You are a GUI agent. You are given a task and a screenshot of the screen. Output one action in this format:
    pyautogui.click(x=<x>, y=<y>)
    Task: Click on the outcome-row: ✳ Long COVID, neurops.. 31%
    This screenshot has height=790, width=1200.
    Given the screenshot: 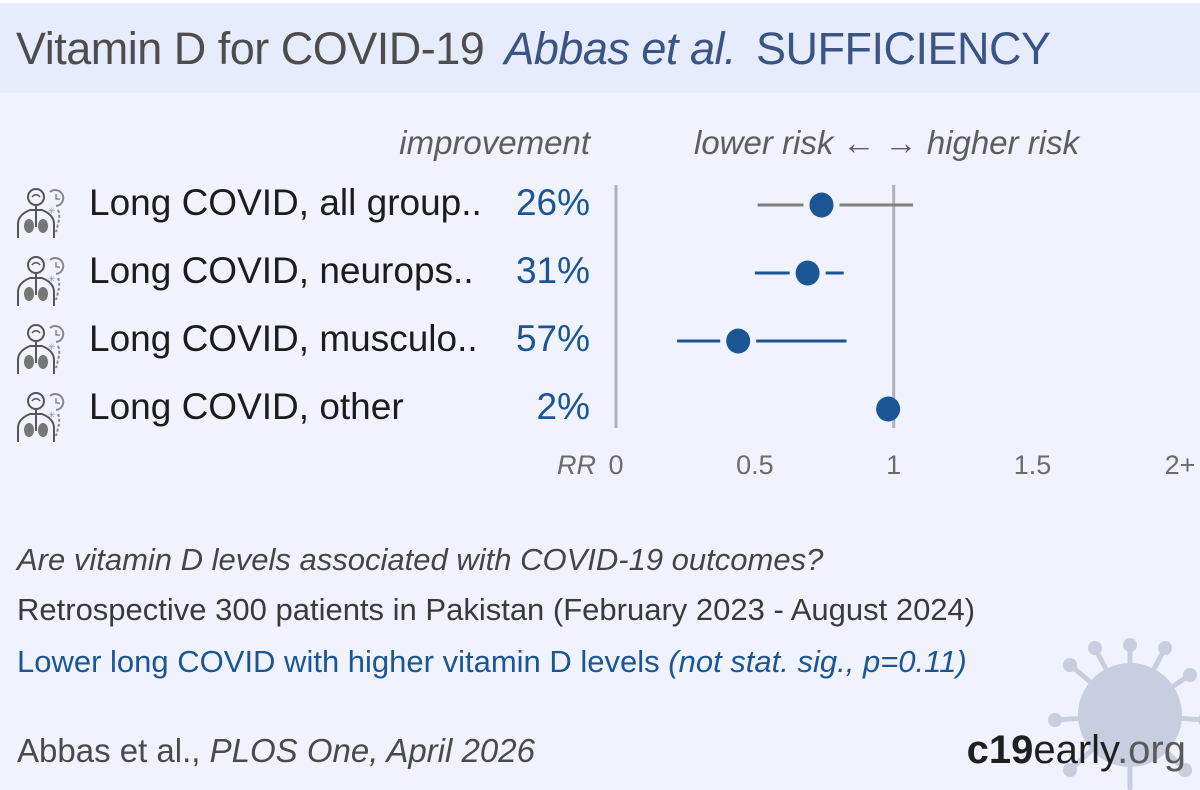 What is the action you would take?
    pyautogui.click(x=300, y=275)
    